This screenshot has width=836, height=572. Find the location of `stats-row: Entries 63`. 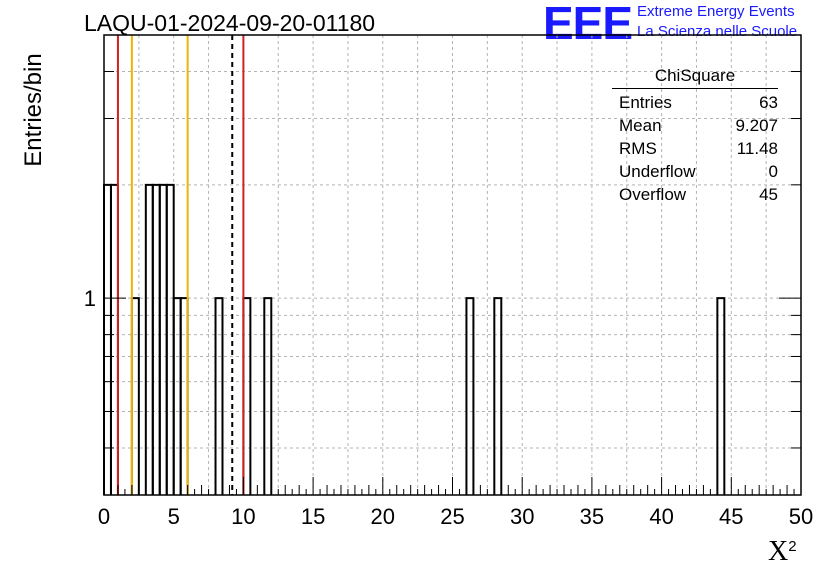

stats-row: Entries 63 is located at coordinates (695, 102).